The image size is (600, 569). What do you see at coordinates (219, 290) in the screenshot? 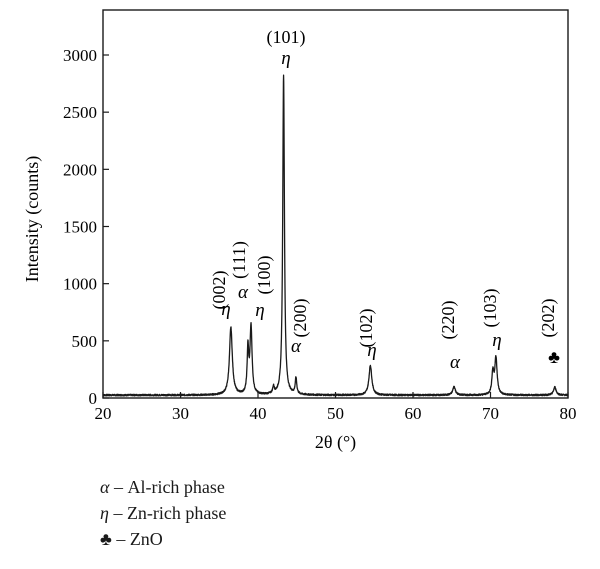
I see `peak-label: (002)` at bounding box center [219, 290].